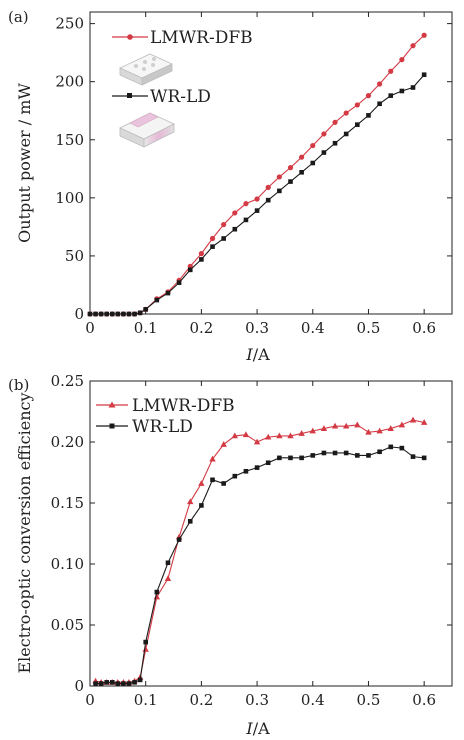 The height and width of the screenshot is (740, 464). Describe the element at coordinates (165, 416) in the screenshot. I see `panel-b-legend: LMWR-DFB WR-LD` at that location.